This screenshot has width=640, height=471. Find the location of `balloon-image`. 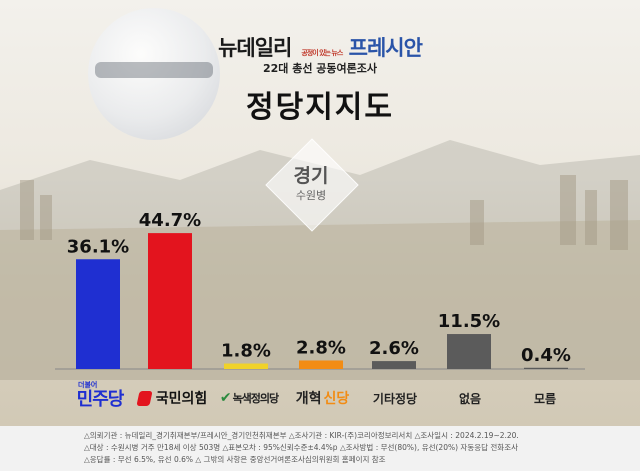

balloon-image is located at coordinates (154, 74).